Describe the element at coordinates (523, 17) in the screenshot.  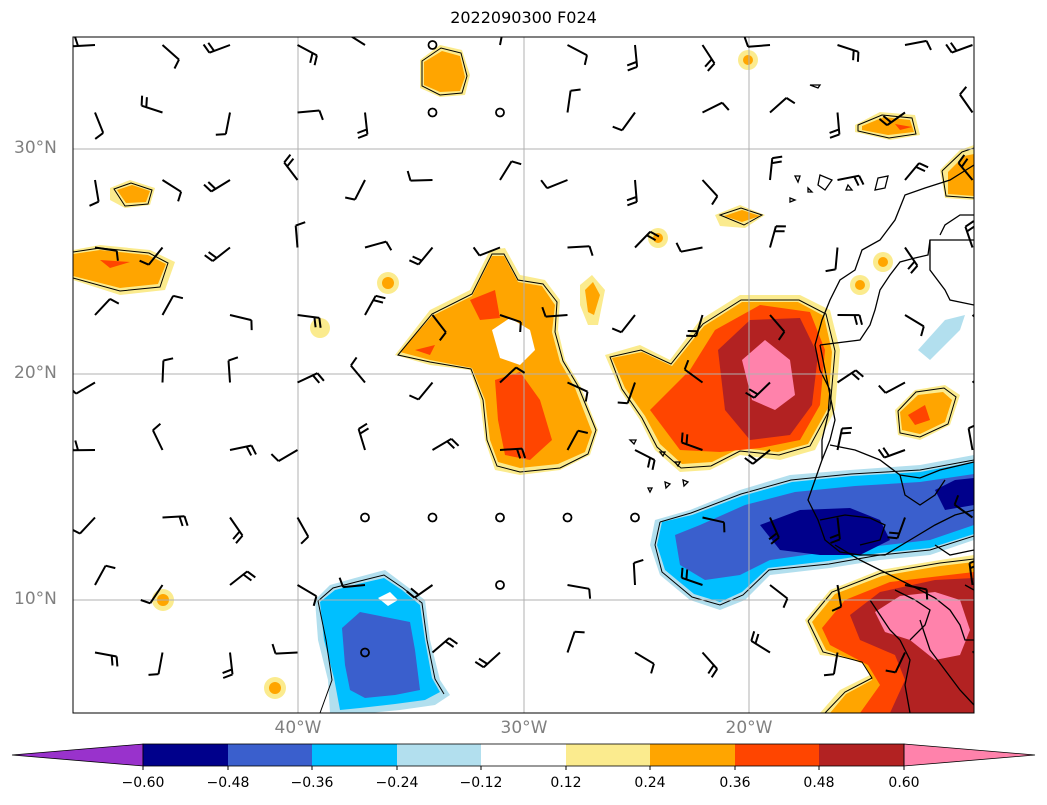
I see `map-title: 2022090300 F024` at that location.